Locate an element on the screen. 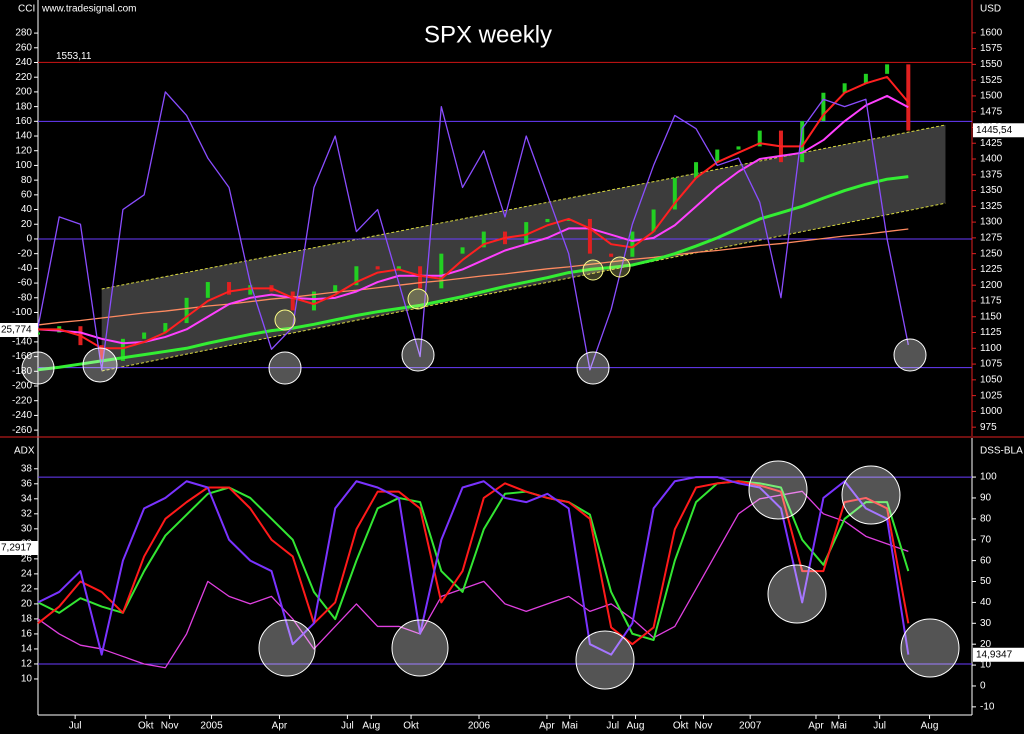  y2-tick-label: 1125 is located at coordinates (991, 332).